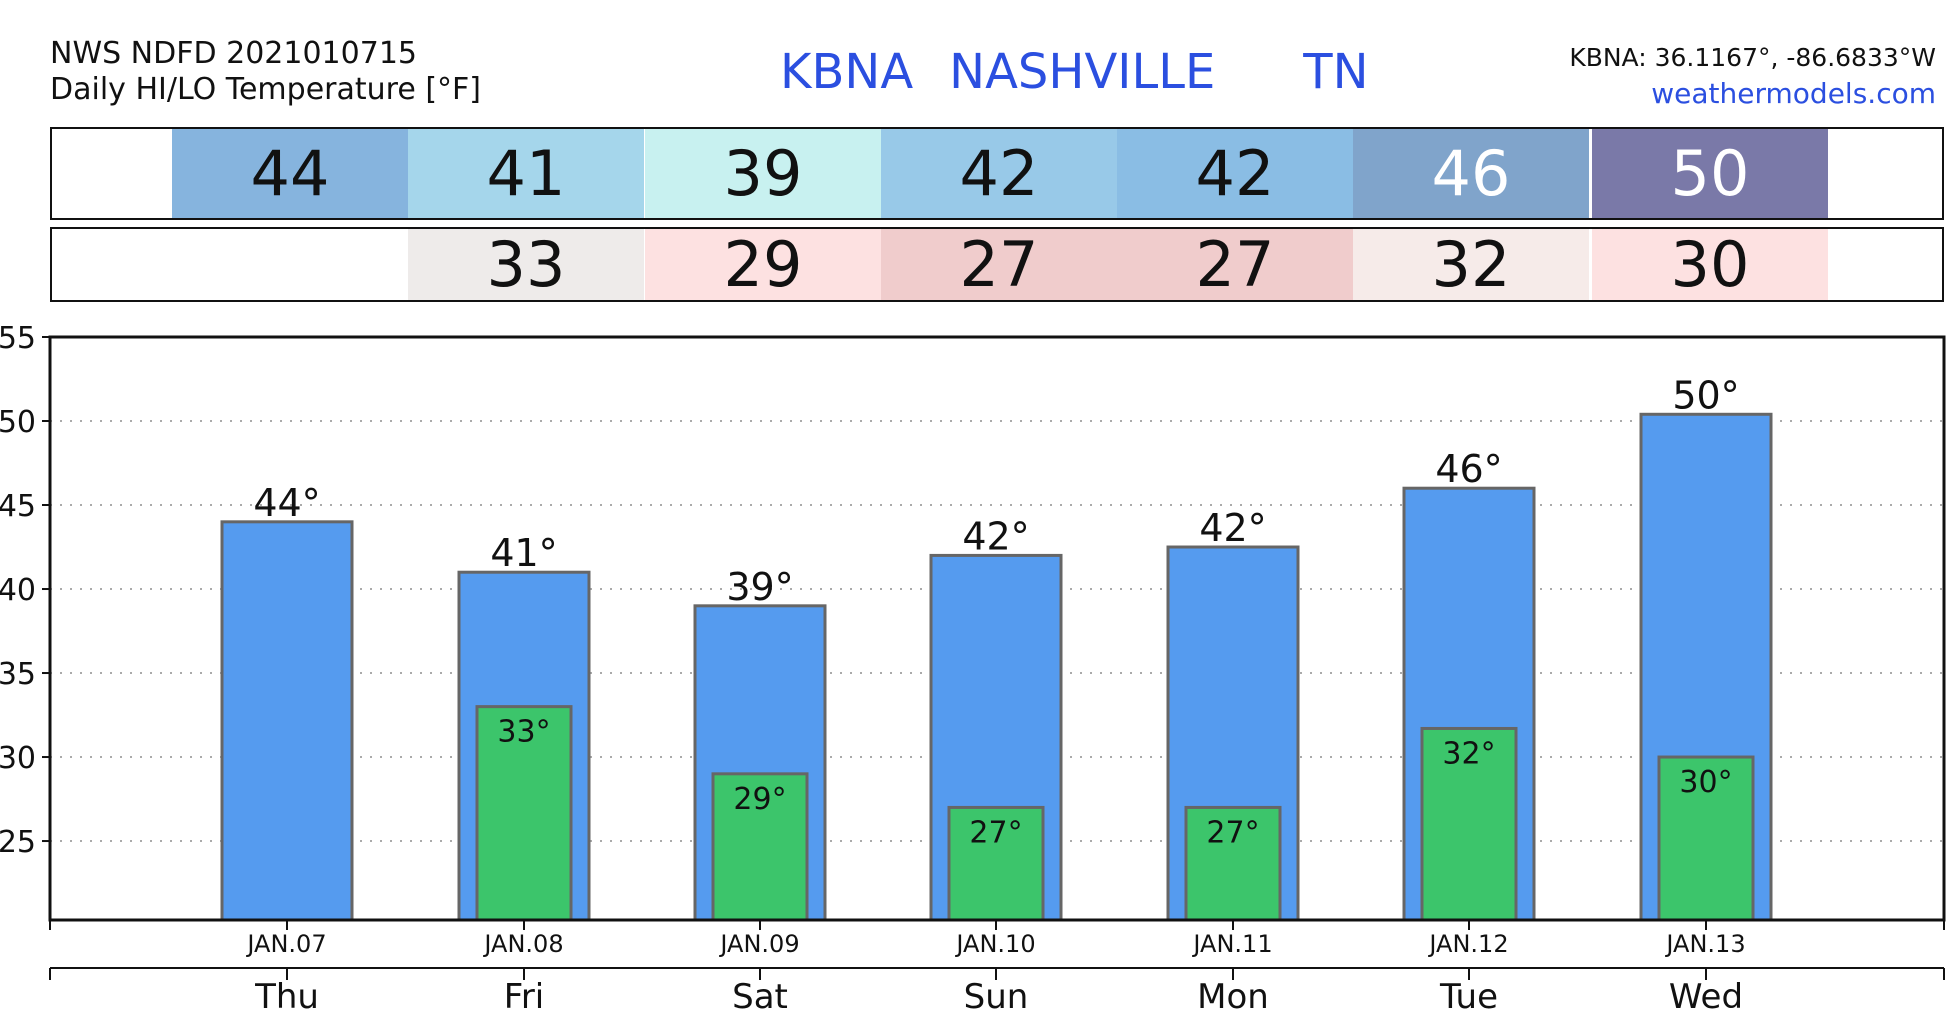 The width and height of the screenshot is (1958, 1016). What do you see at coordinates (1752, 57) in the screenshot?
I see `station-coords: KBNA: 36.1167°, -86.6833°W` at bounding box center [1752, 57].